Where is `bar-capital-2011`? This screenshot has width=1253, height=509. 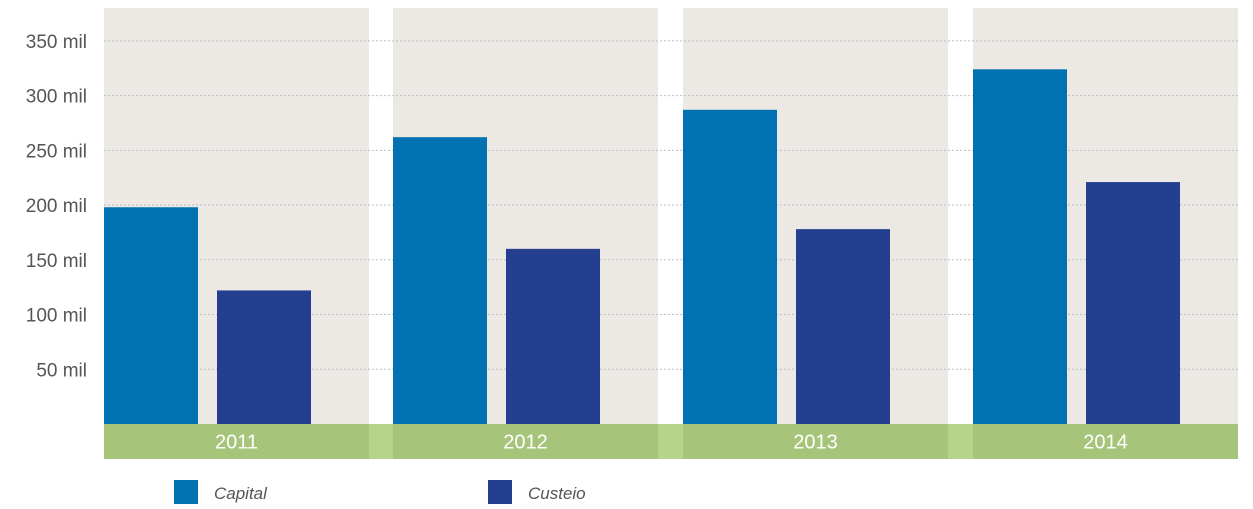
bar-capital-2011 is located at coordinates (151, 315).